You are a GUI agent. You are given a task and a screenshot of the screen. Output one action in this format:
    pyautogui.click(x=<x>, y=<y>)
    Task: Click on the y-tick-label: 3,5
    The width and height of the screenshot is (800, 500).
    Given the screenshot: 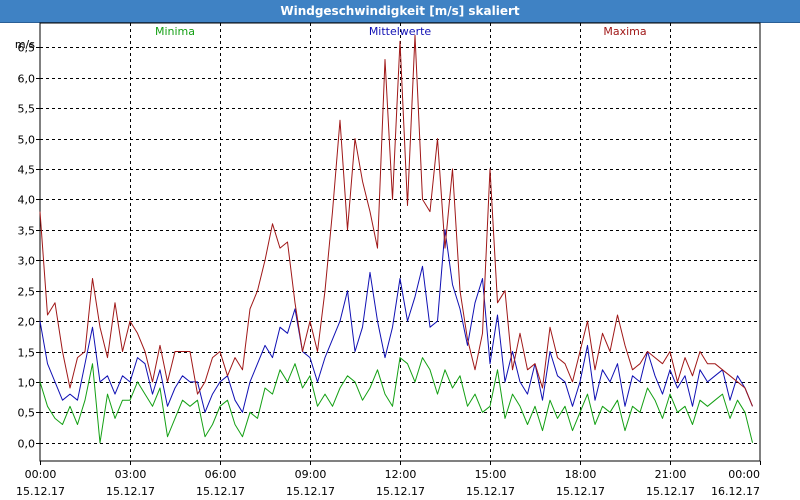 What is the action you would take?
    pyautogui.click(x=27, y=231)
    